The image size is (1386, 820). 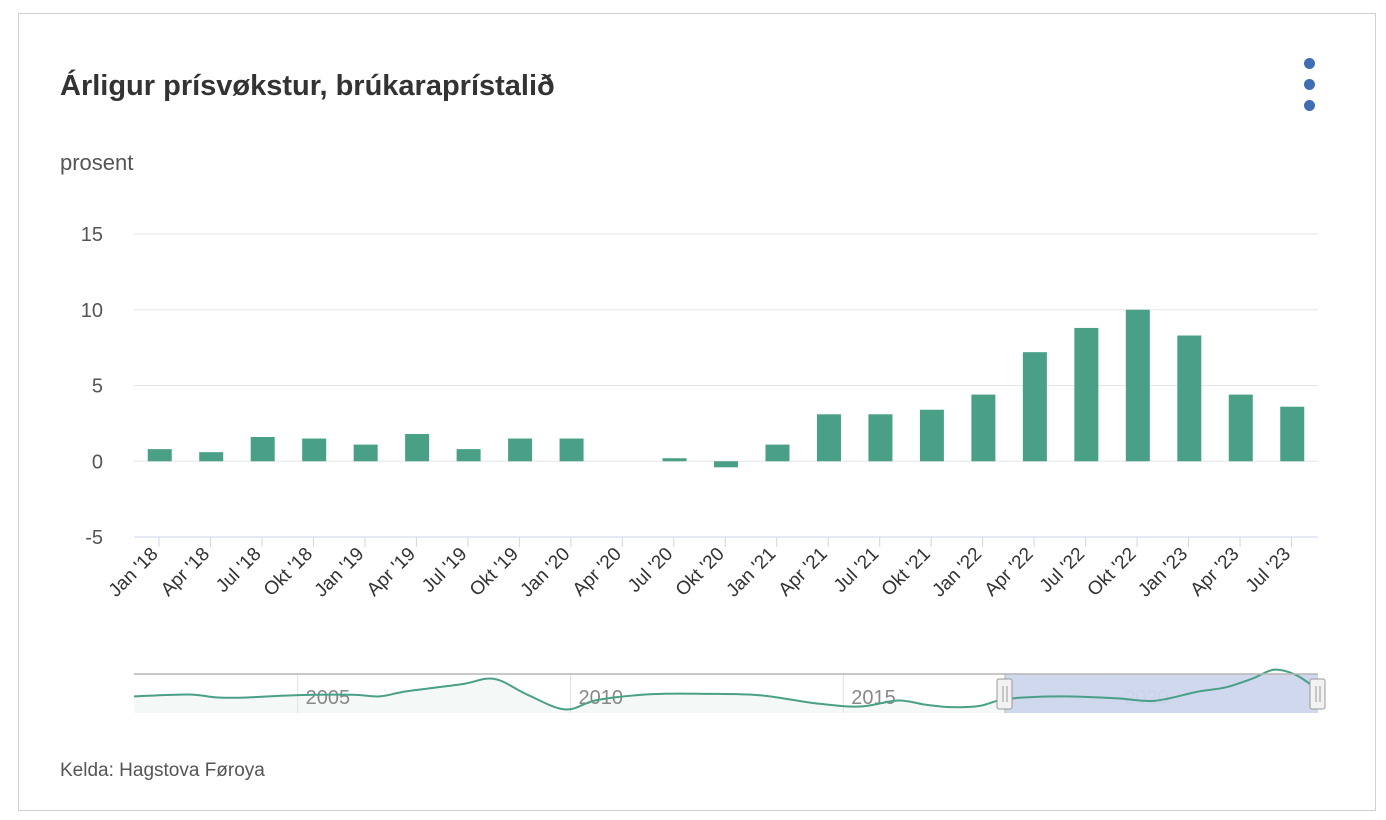 What do you see at coordinates (597, 572) in the screenshot?
I see `x-tick-label: Apr '20` at bounding box center [597, 572].